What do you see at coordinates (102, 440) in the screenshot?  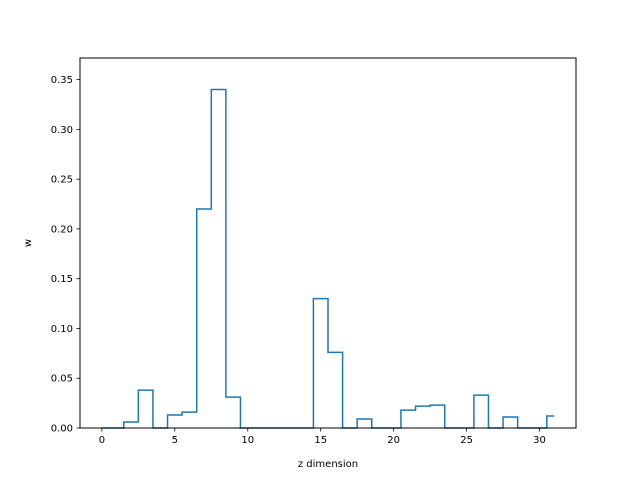 I see `x-tick-label: 0` at bounding box center [102, 440].